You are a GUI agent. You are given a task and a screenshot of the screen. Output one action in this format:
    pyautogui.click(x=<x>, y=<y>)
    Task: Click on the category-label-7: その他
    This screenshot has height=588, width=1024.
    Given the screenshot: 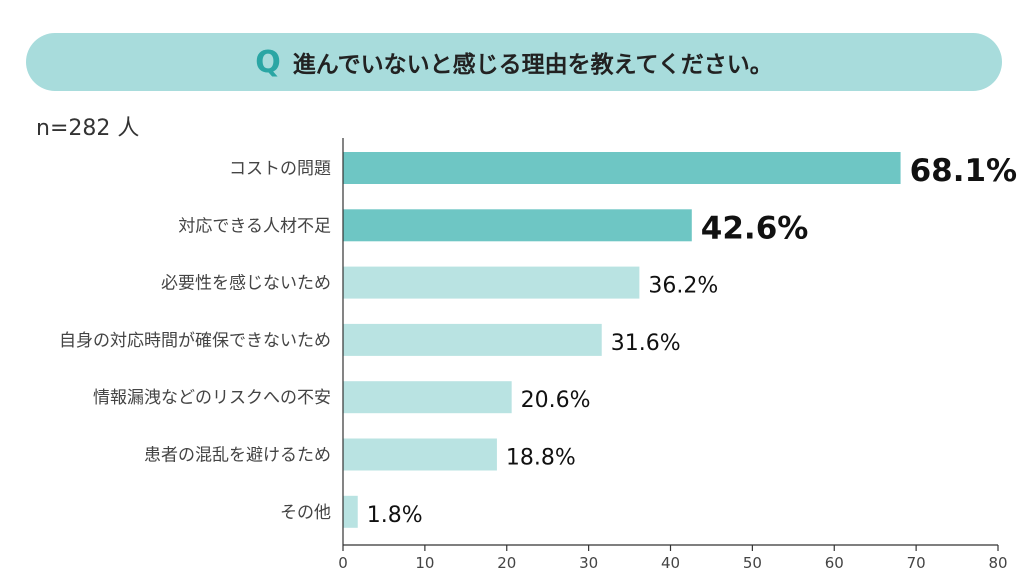 What is the action you would take?
    pyautogui.click(x=305, y=513)
    